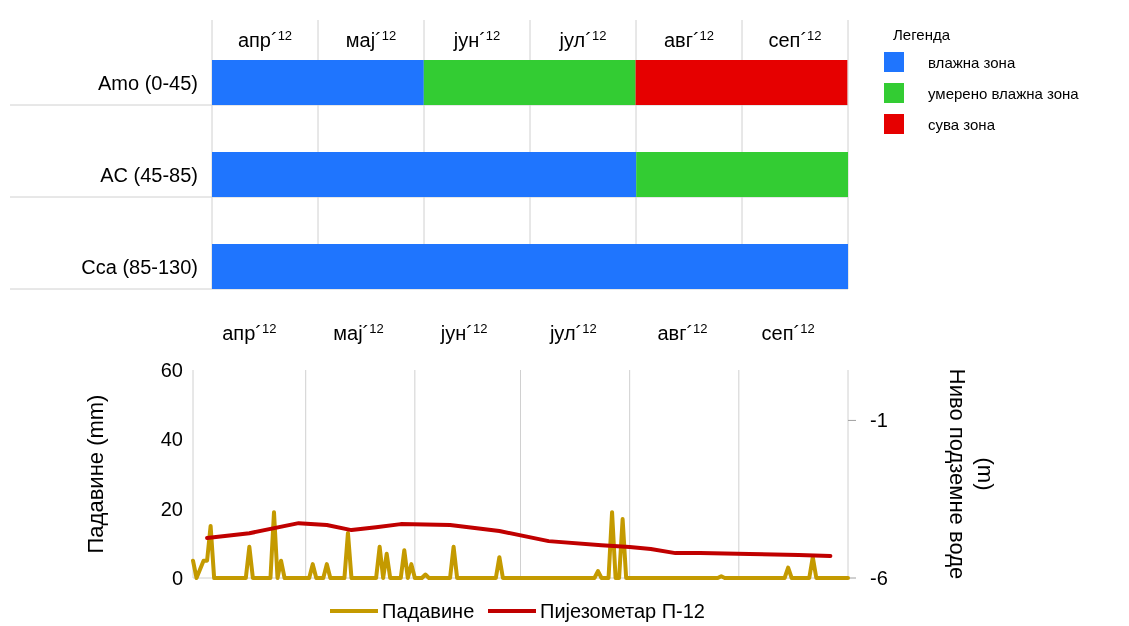  What do you see at coordinates (463, 332) in the screenshot?
I see `x-tick-label: јун´$^{12}$` at bounding box center [463, 332].